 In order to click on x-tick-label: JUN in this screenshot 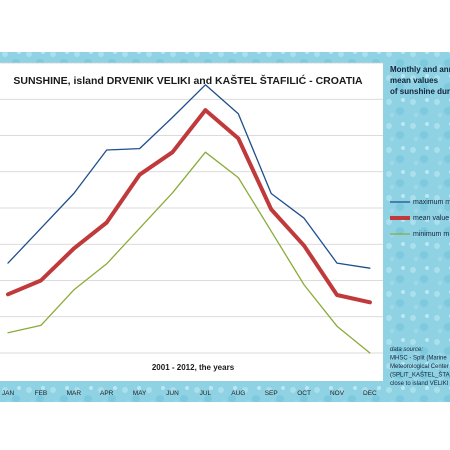, I will do `click(172, 393)`.